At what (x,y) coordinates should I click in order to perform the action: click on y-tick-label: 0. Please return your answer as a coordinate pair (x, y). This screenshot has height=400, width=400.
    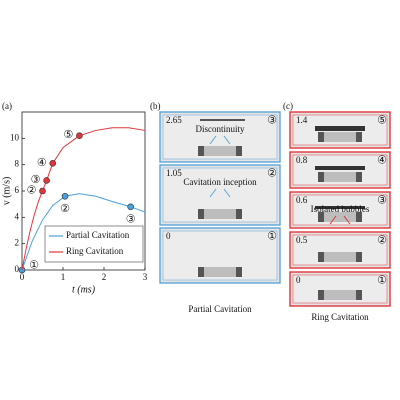
    Looking at the image, I should click on (17, 269).